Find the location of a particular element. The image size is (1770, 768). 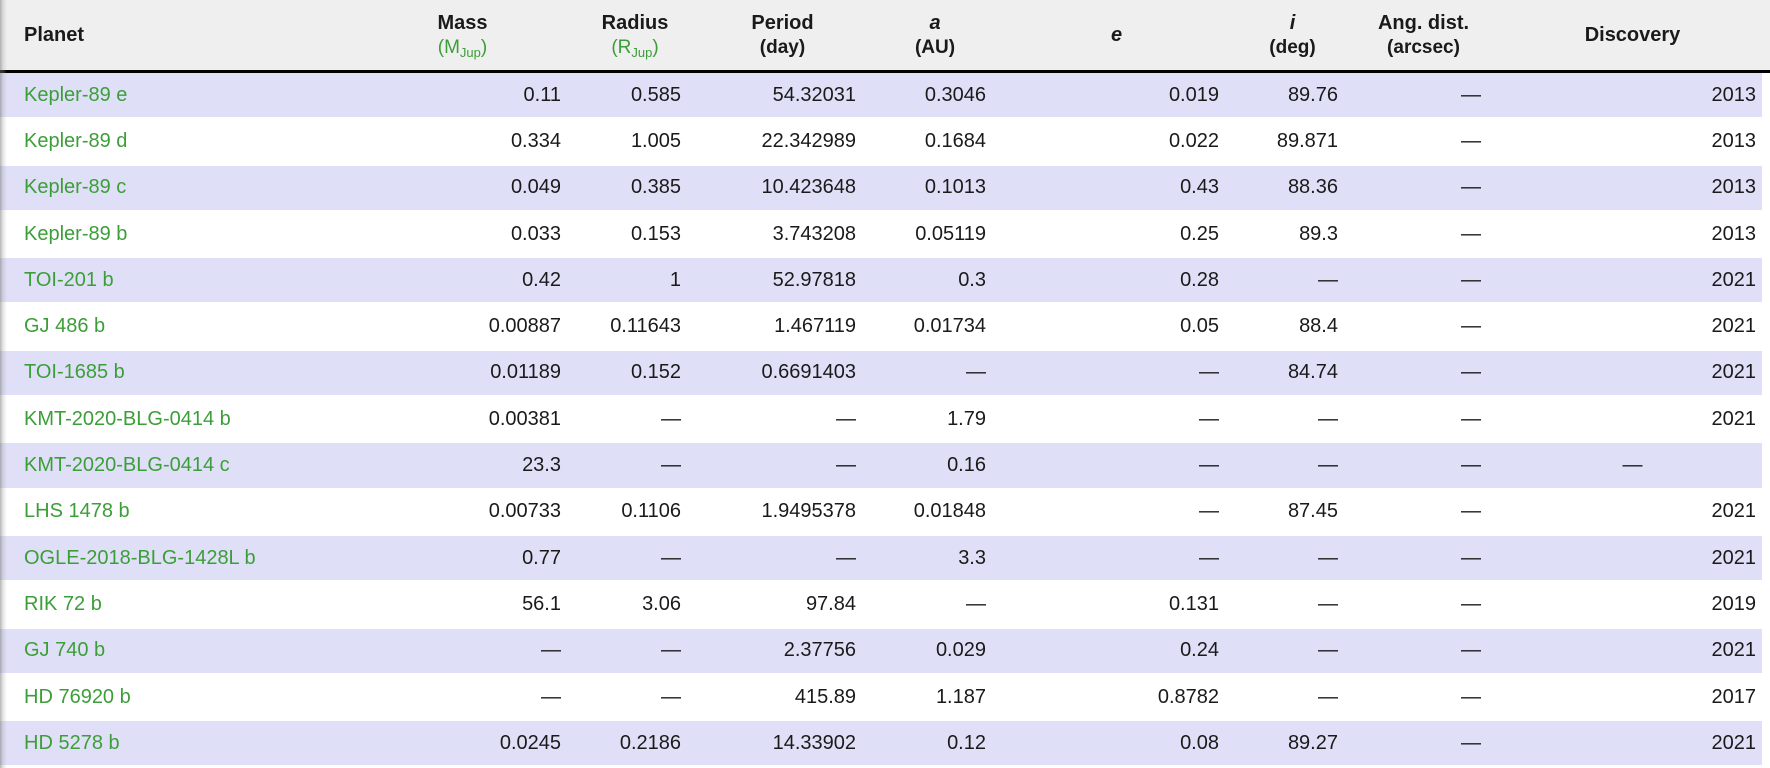

cell-planet: Kepler-89 c is located at coordinates (175, 187).